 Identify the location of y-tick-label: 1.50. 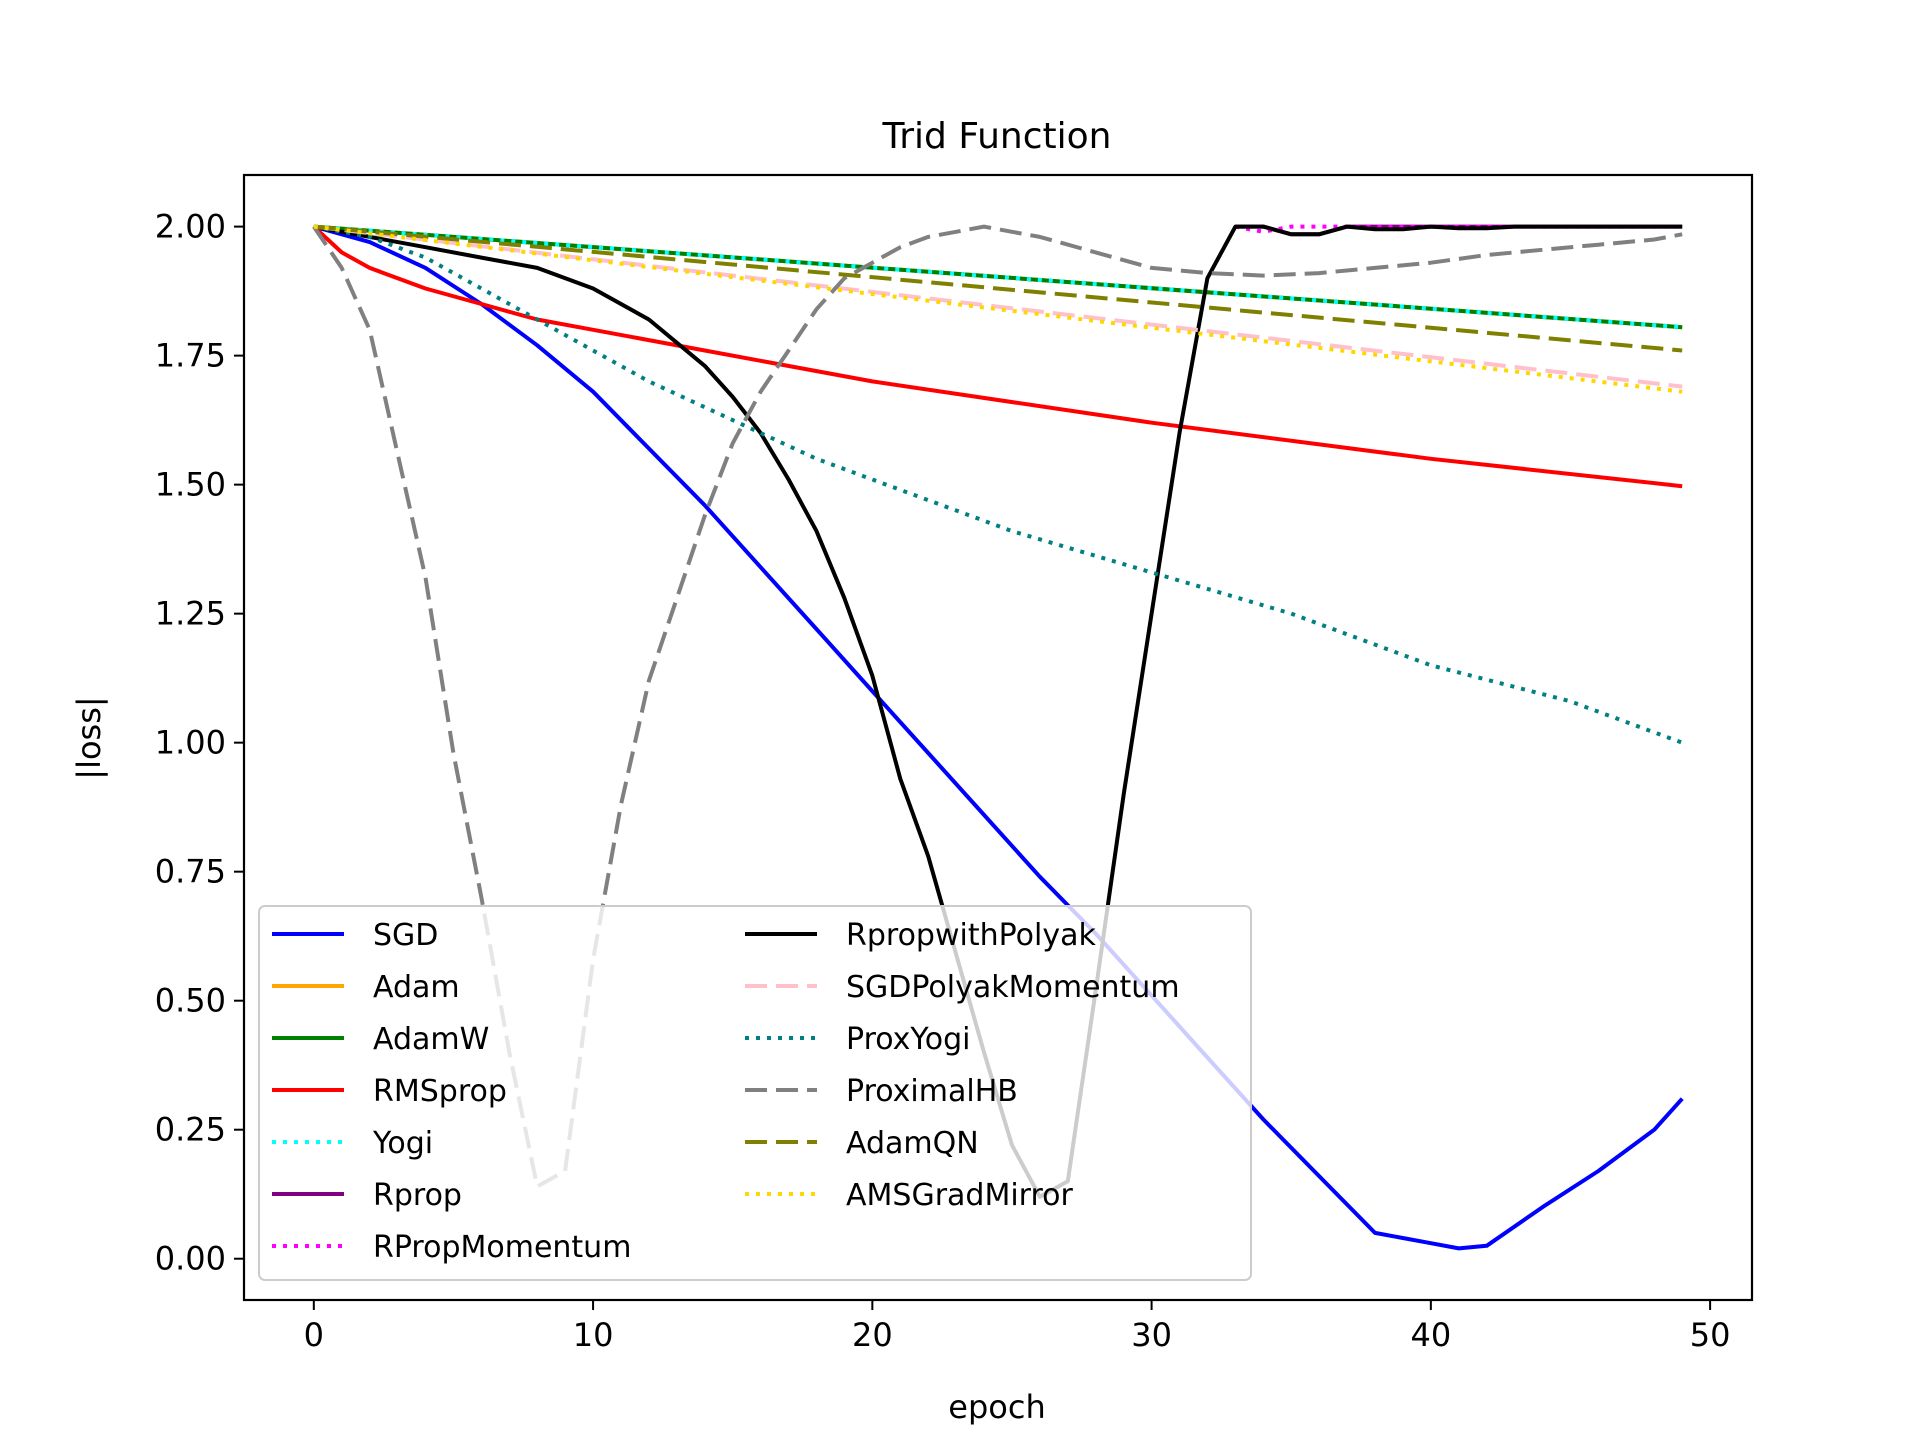
(190, 485).